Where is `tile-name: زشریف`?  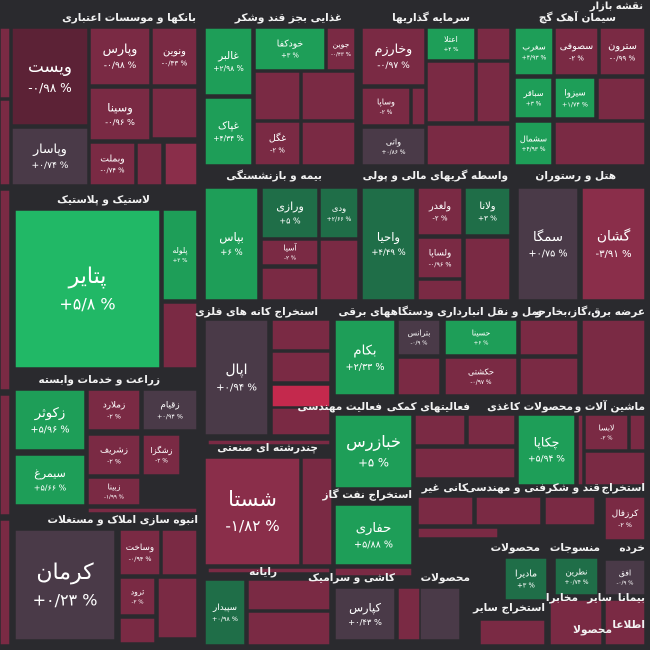 tile-name: زشریف is located at coordinates (114, 451).